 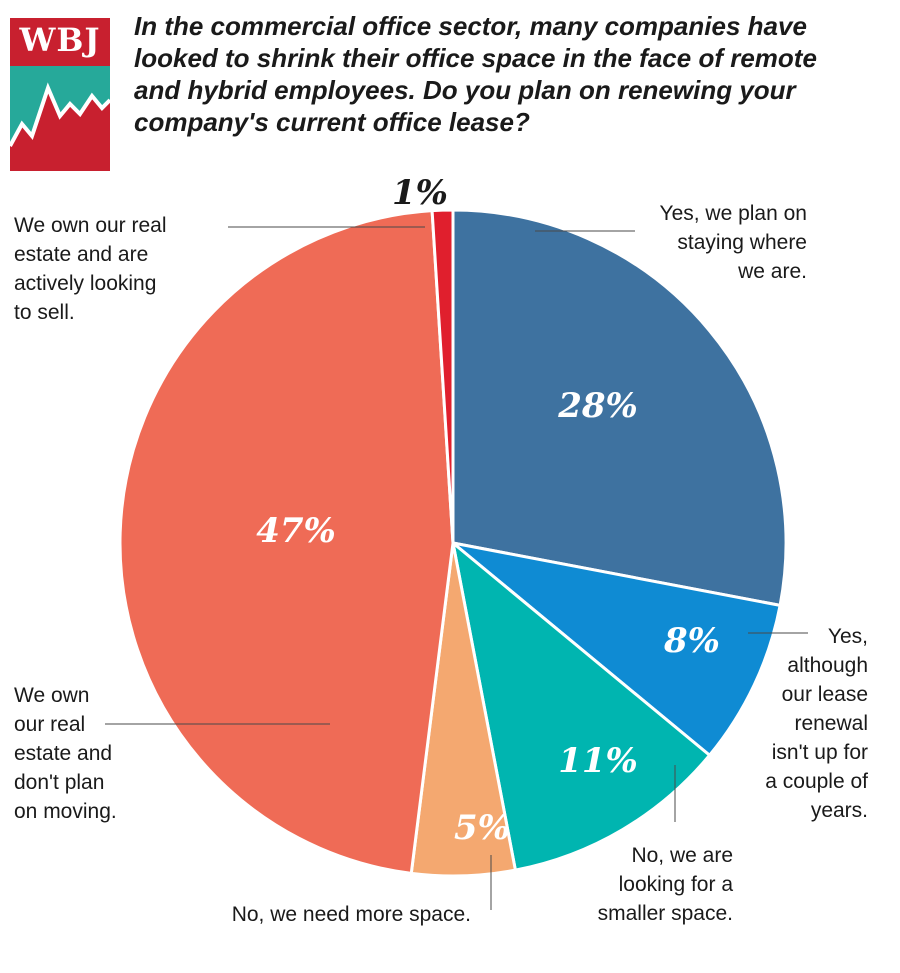 What do you see at coordinates (49, 724) in the screenshot?
I see `label-line: our real` at bounding box center [49, 724].